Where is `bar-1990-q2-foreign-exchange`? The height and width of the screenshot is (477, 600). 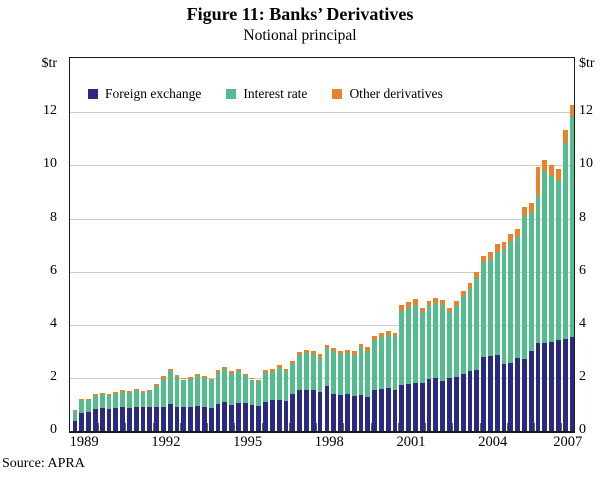 bar-1990-q2-foreign-exchange is located at coordinates (109, 419).